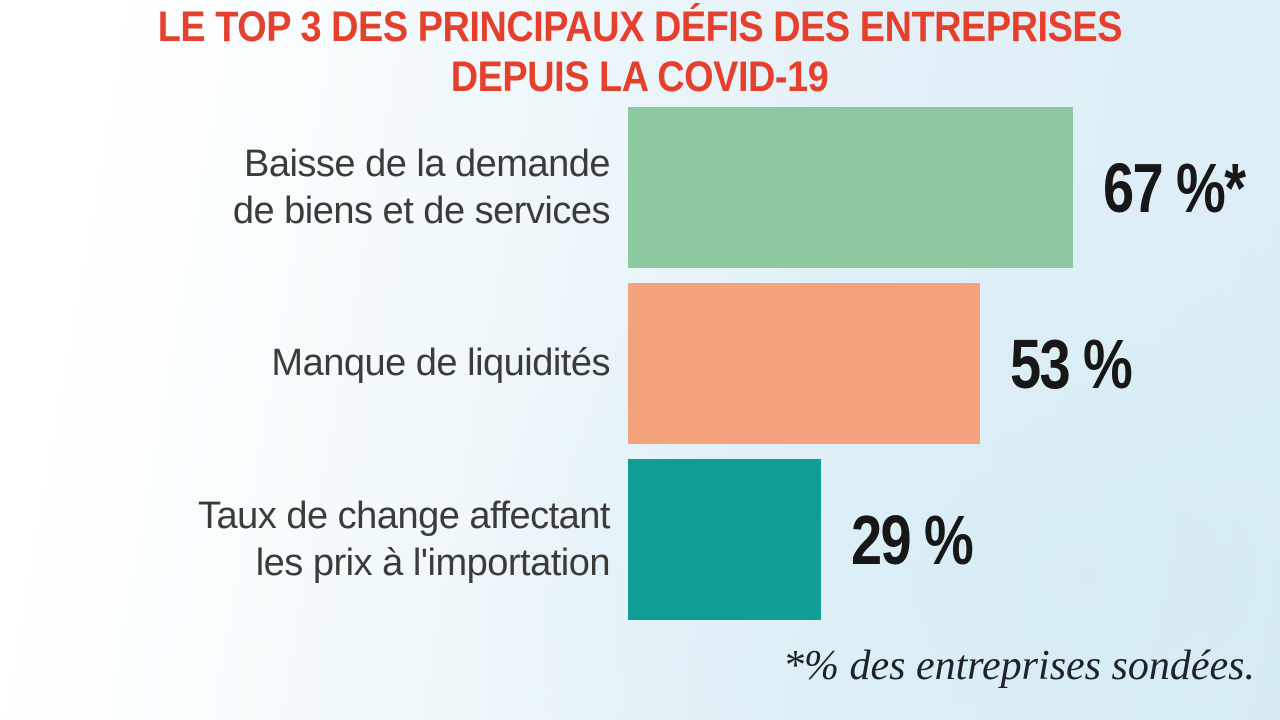 The image size is (1280, 720). I want to click on category-label-line1: Manque de liquidités, so click(440, 363).